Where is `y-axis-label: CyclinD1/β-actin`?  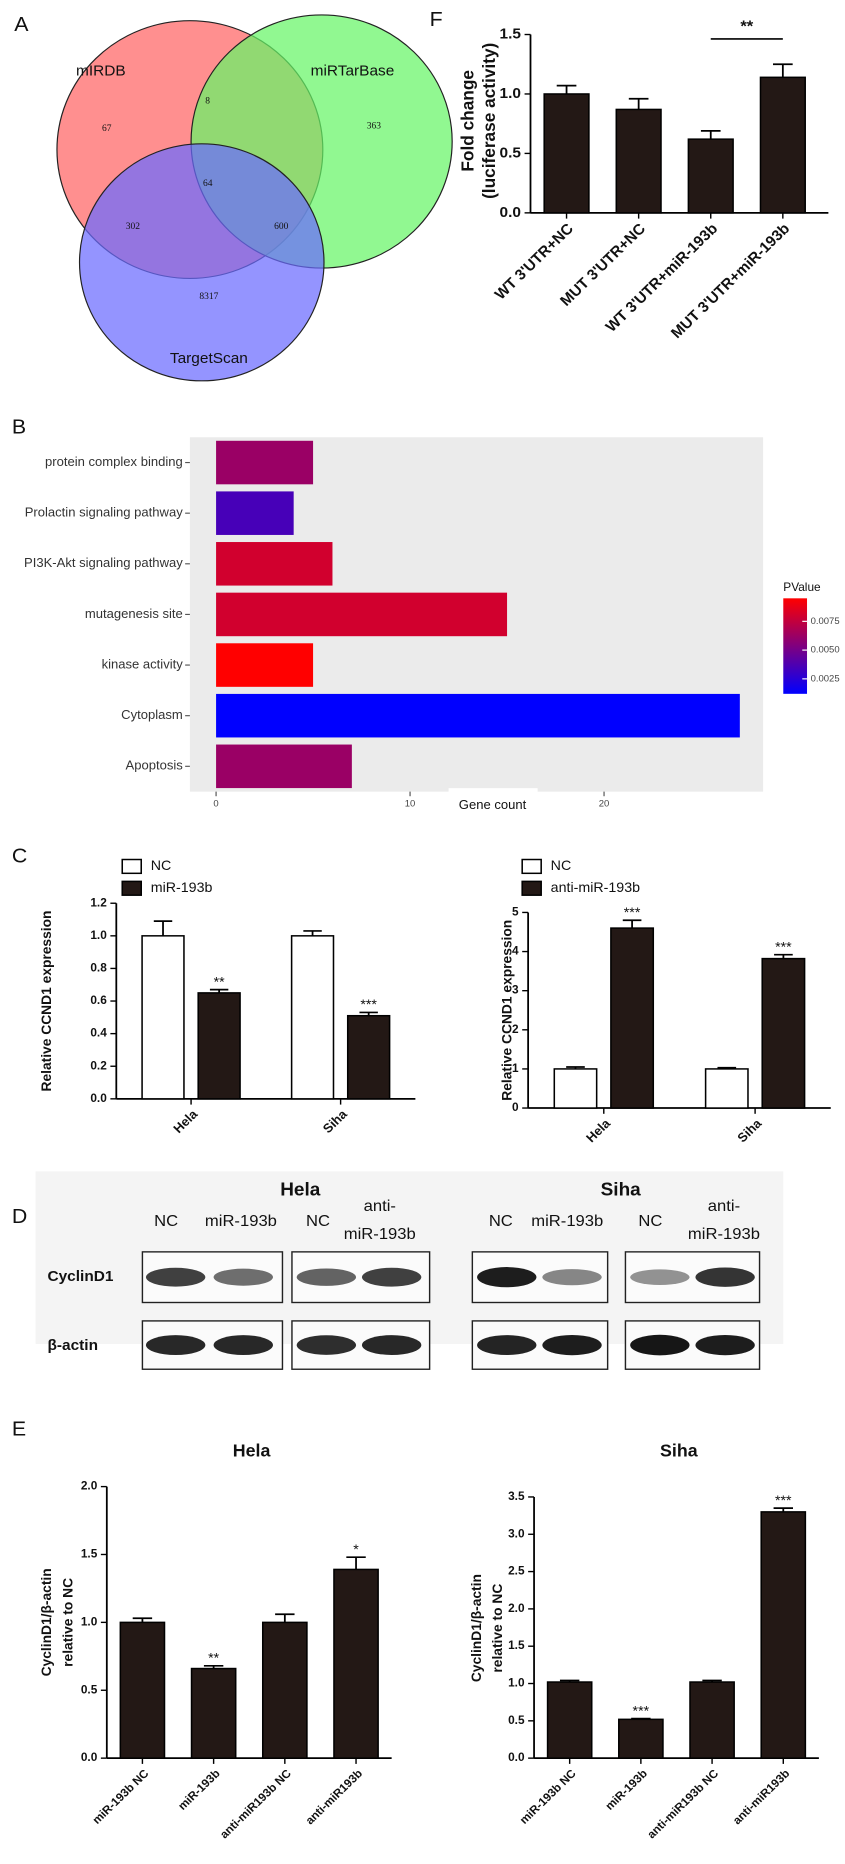 y-axis-label: CyclinD1/β-actin is located at coordinates (46, 1622).